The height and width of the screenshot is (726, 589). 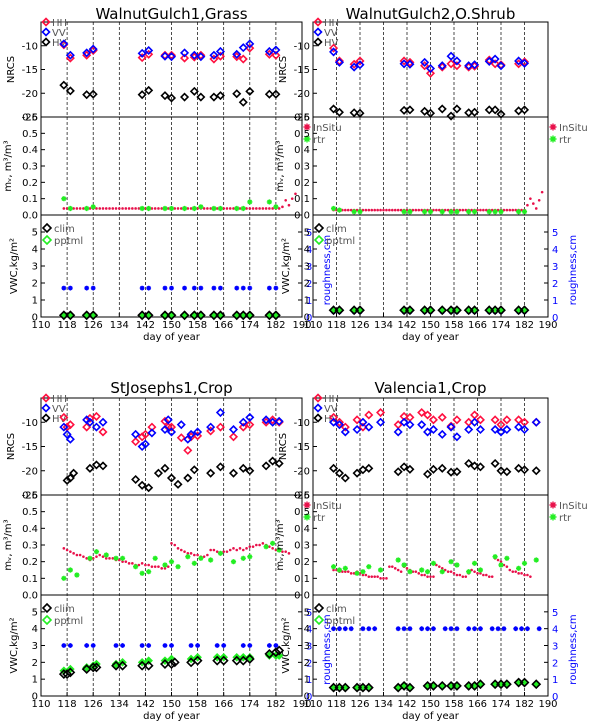 I want to click on y-axis-label: mᵥ, m³/m³, so click(x=280, y=544).